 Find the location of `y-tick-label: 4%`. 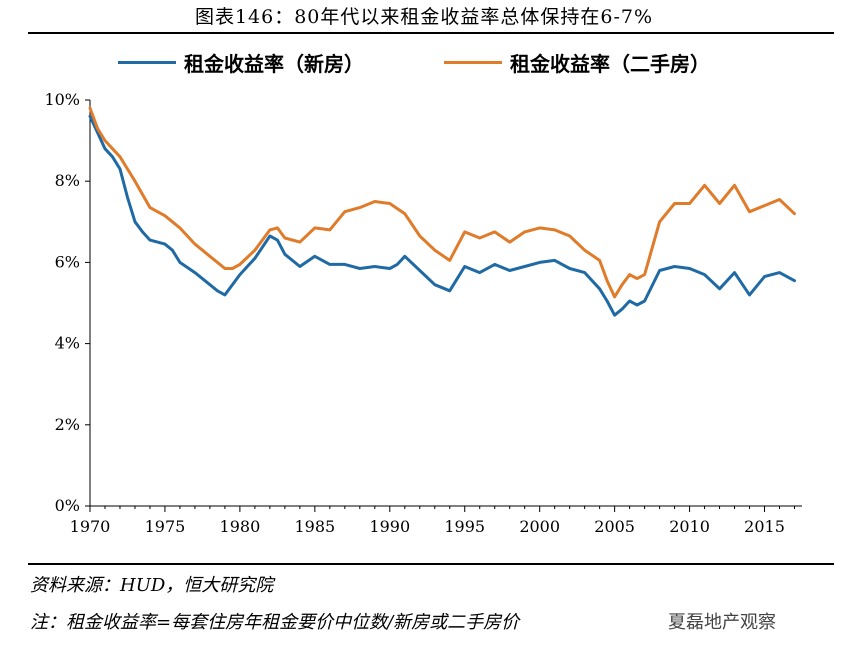

y-tick-label: 4% is located at coordinates (67, 343).